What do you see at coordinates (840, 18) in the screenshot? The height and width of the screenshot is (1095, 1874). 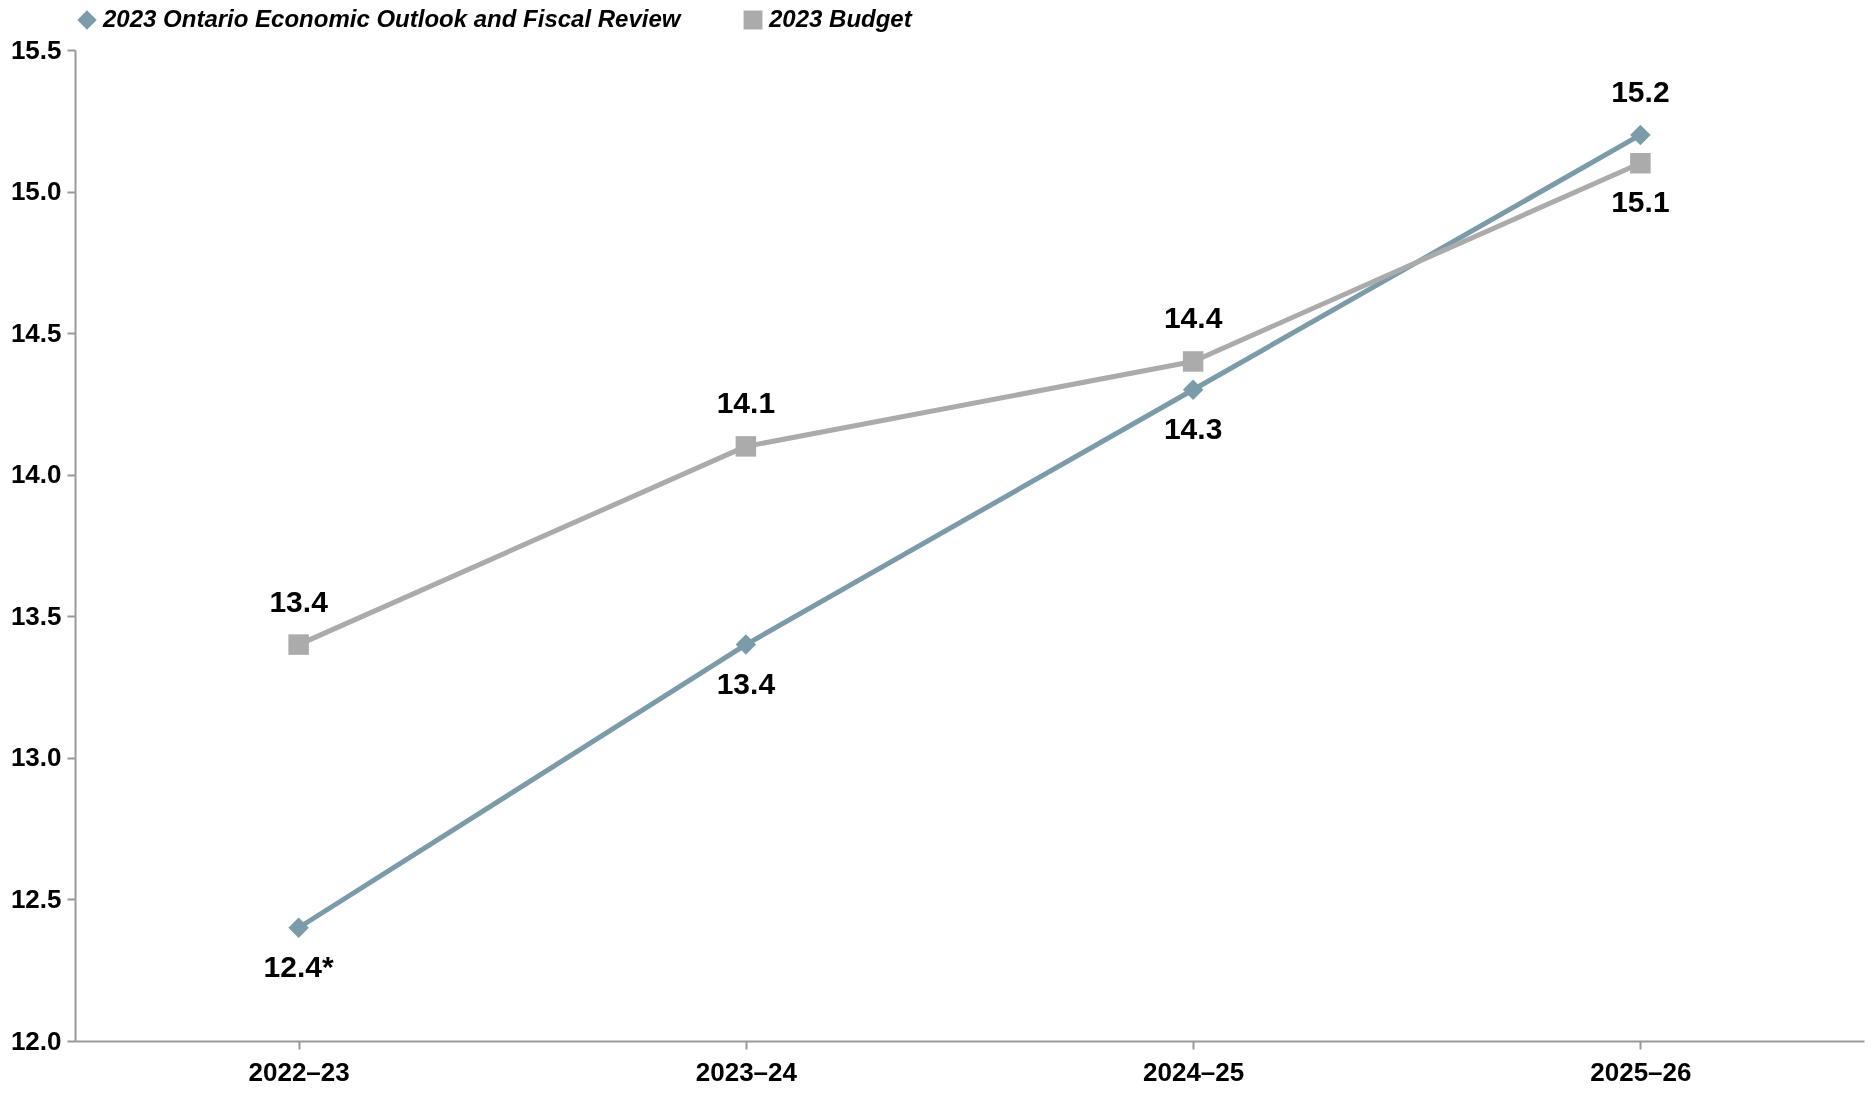 I see `legend-label: 2023 Budget` at bounding box center [840, 18].